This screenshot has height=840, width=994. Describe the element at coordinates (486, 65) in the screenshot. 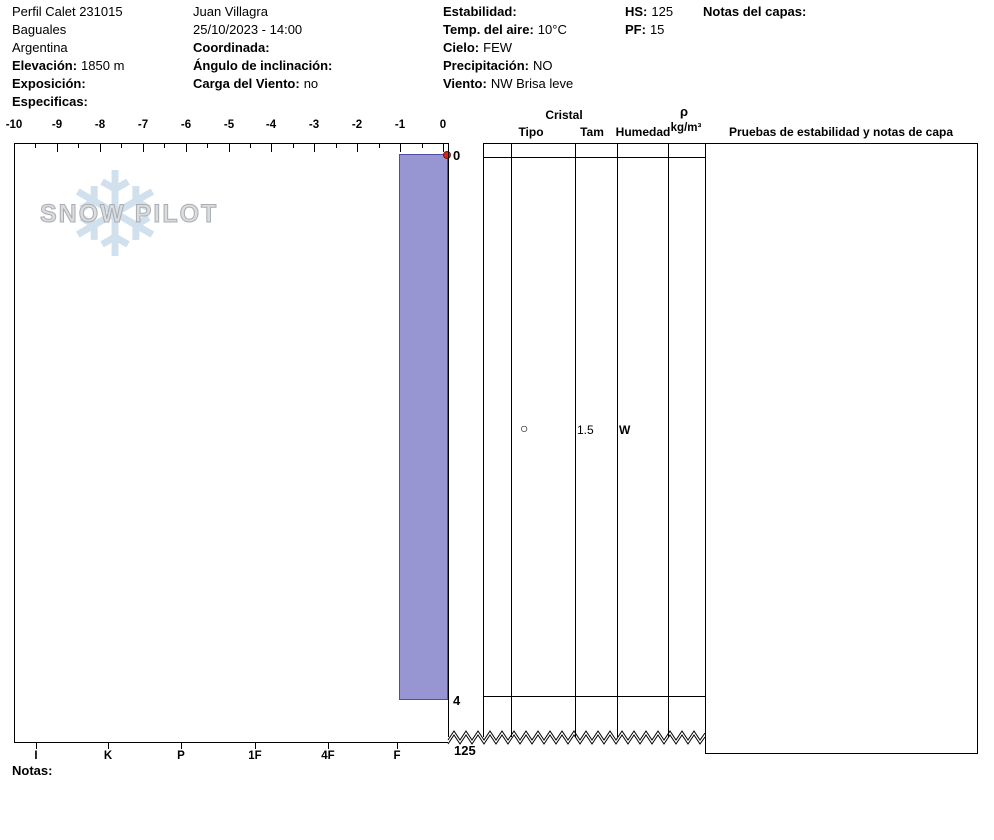

I see `precip-label: Precipitación:` at that location.